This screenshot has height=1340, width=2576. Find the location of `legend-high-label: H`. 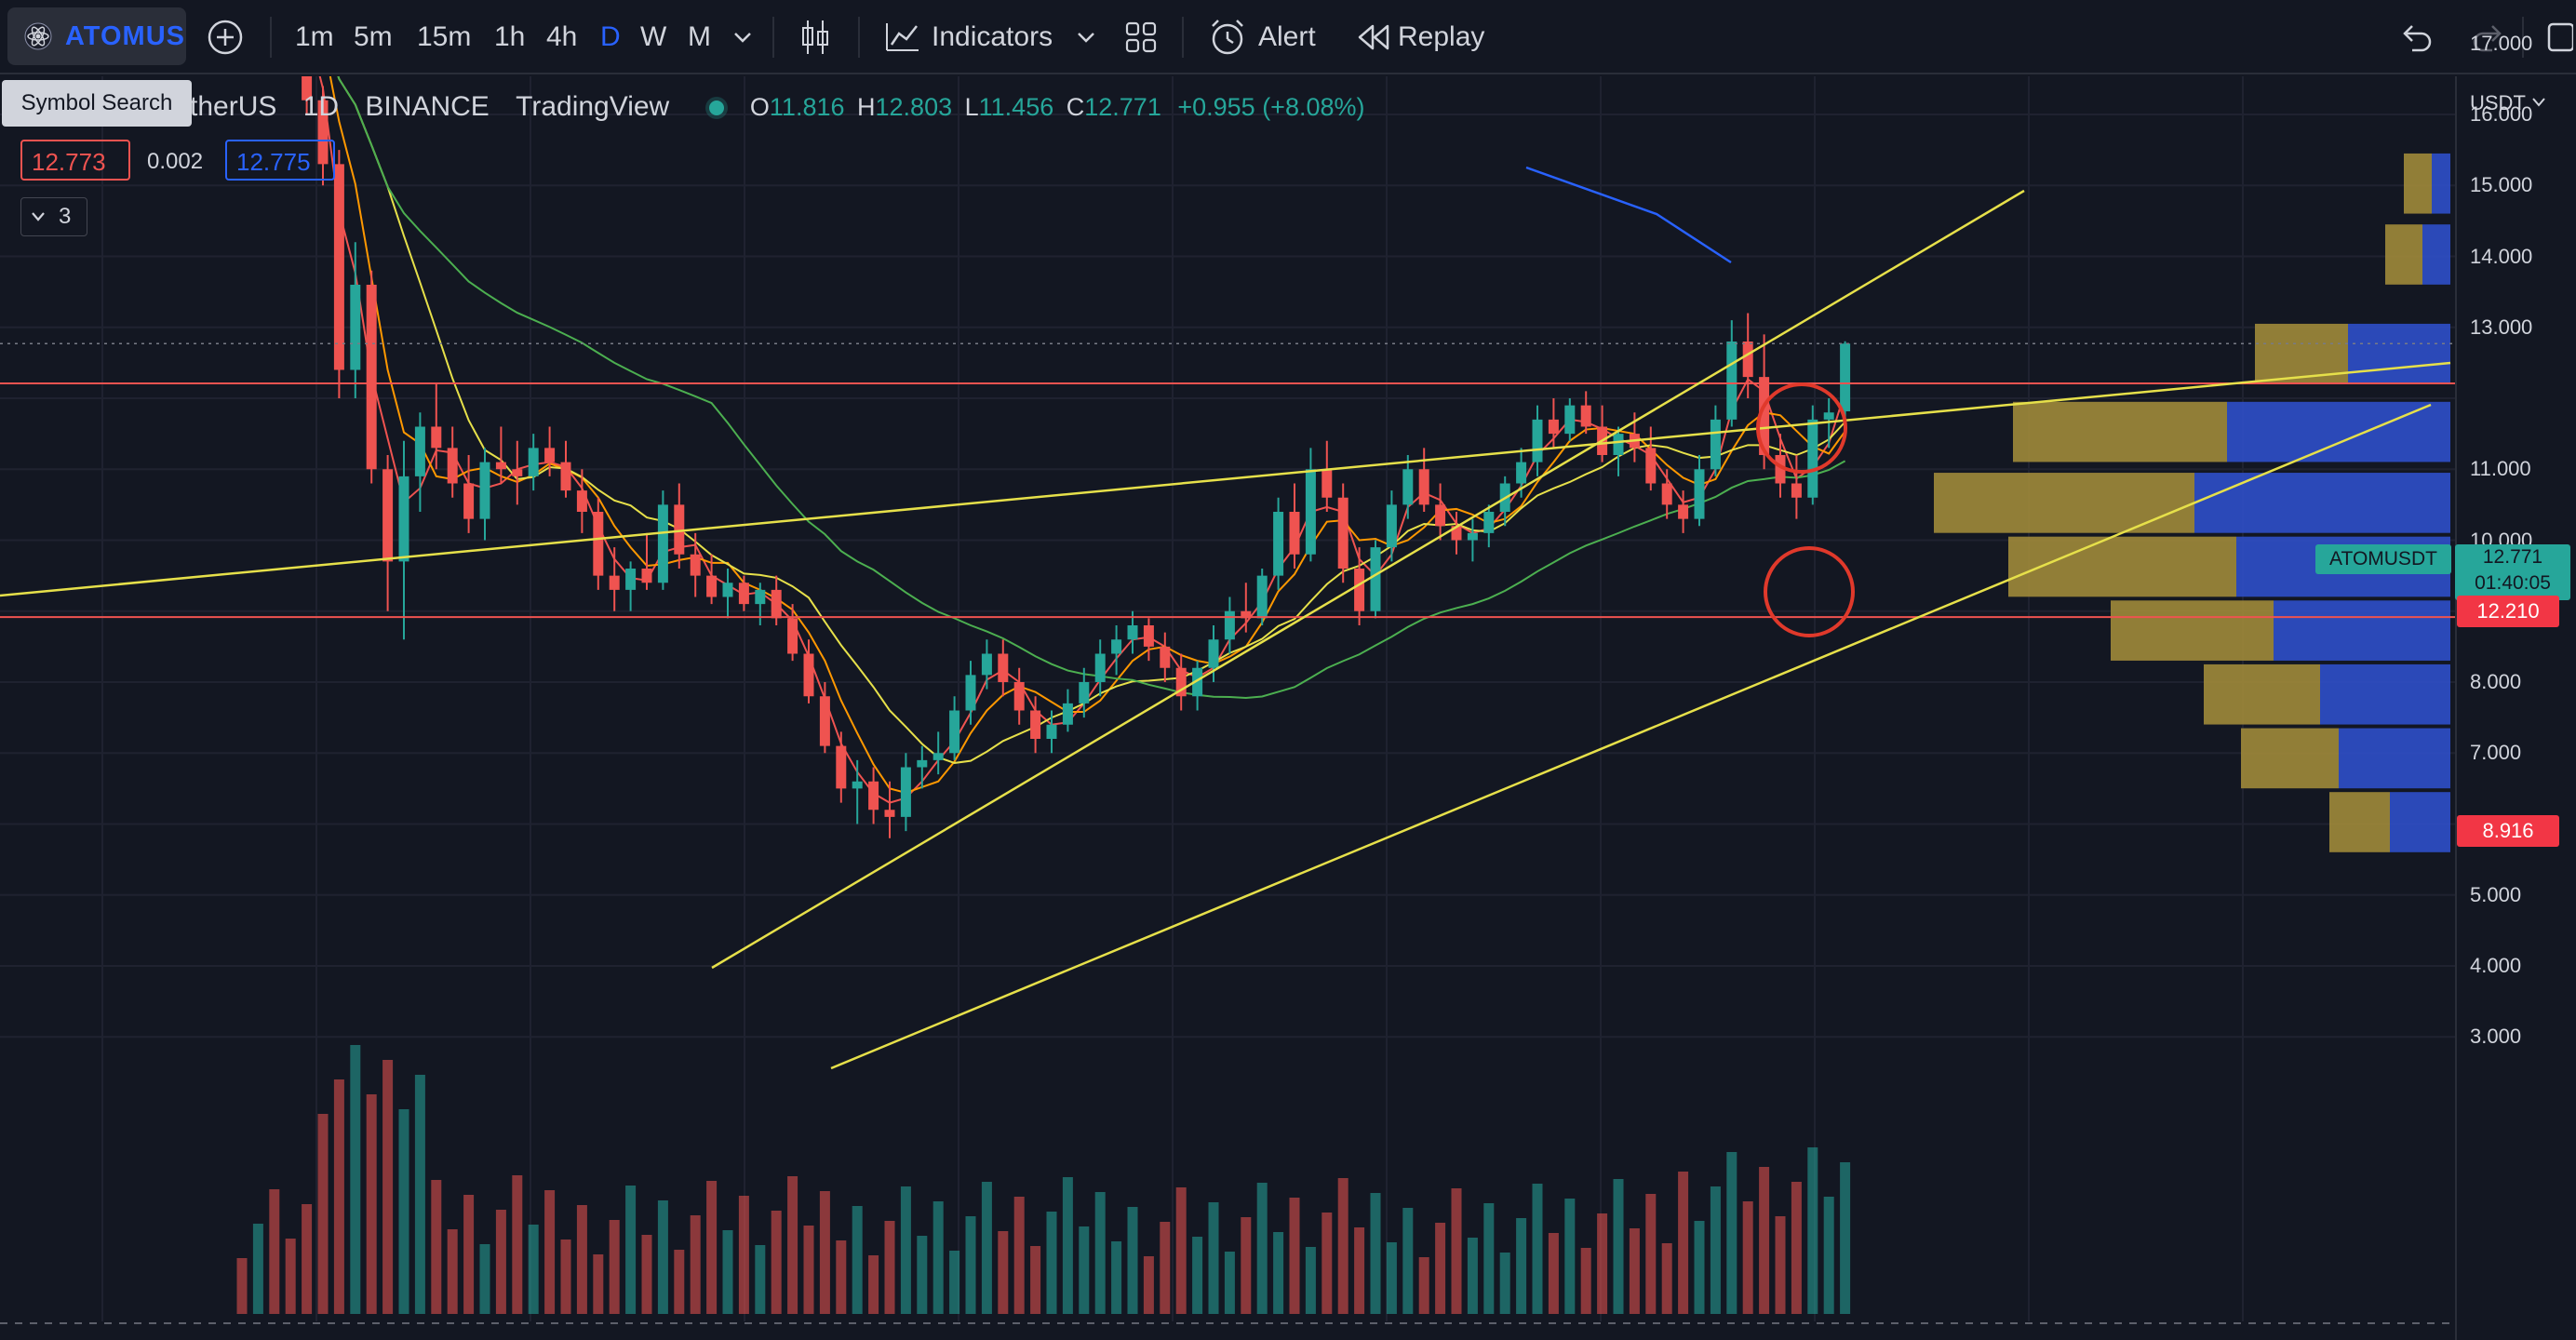

legend-high-label: H is located at coordinates (866, 107).